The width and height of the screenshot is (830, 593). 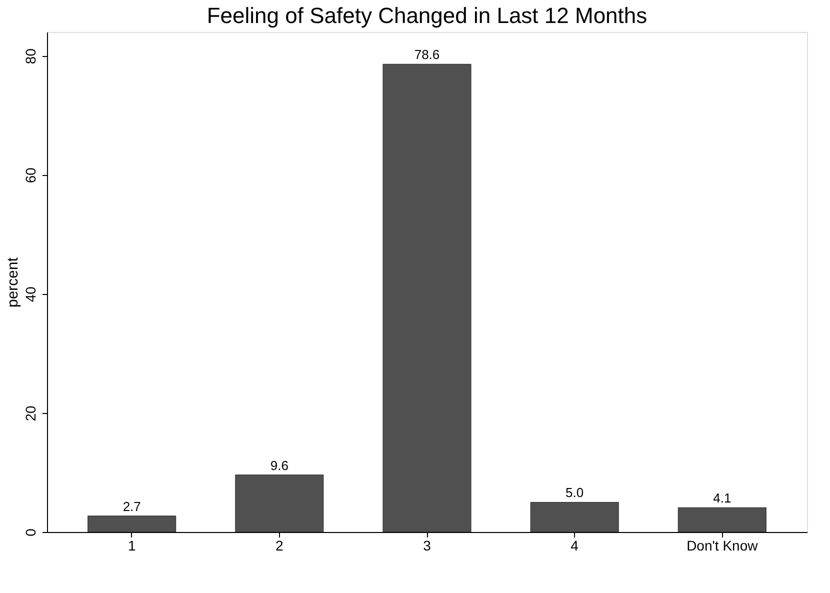 I want to click on y-tick-label: 0, so click(x=30, y=532).